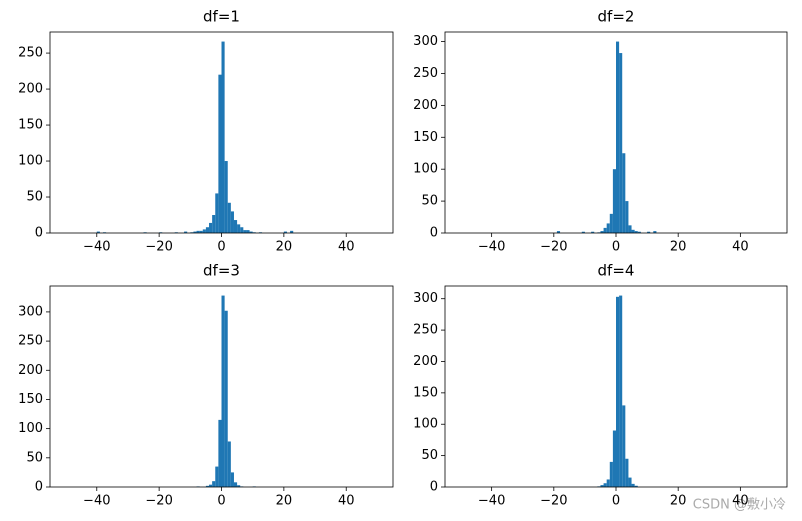  Describe the element at coordinates (221, 17) in the screenshot. I see `subplot-title: df=1` at that location.